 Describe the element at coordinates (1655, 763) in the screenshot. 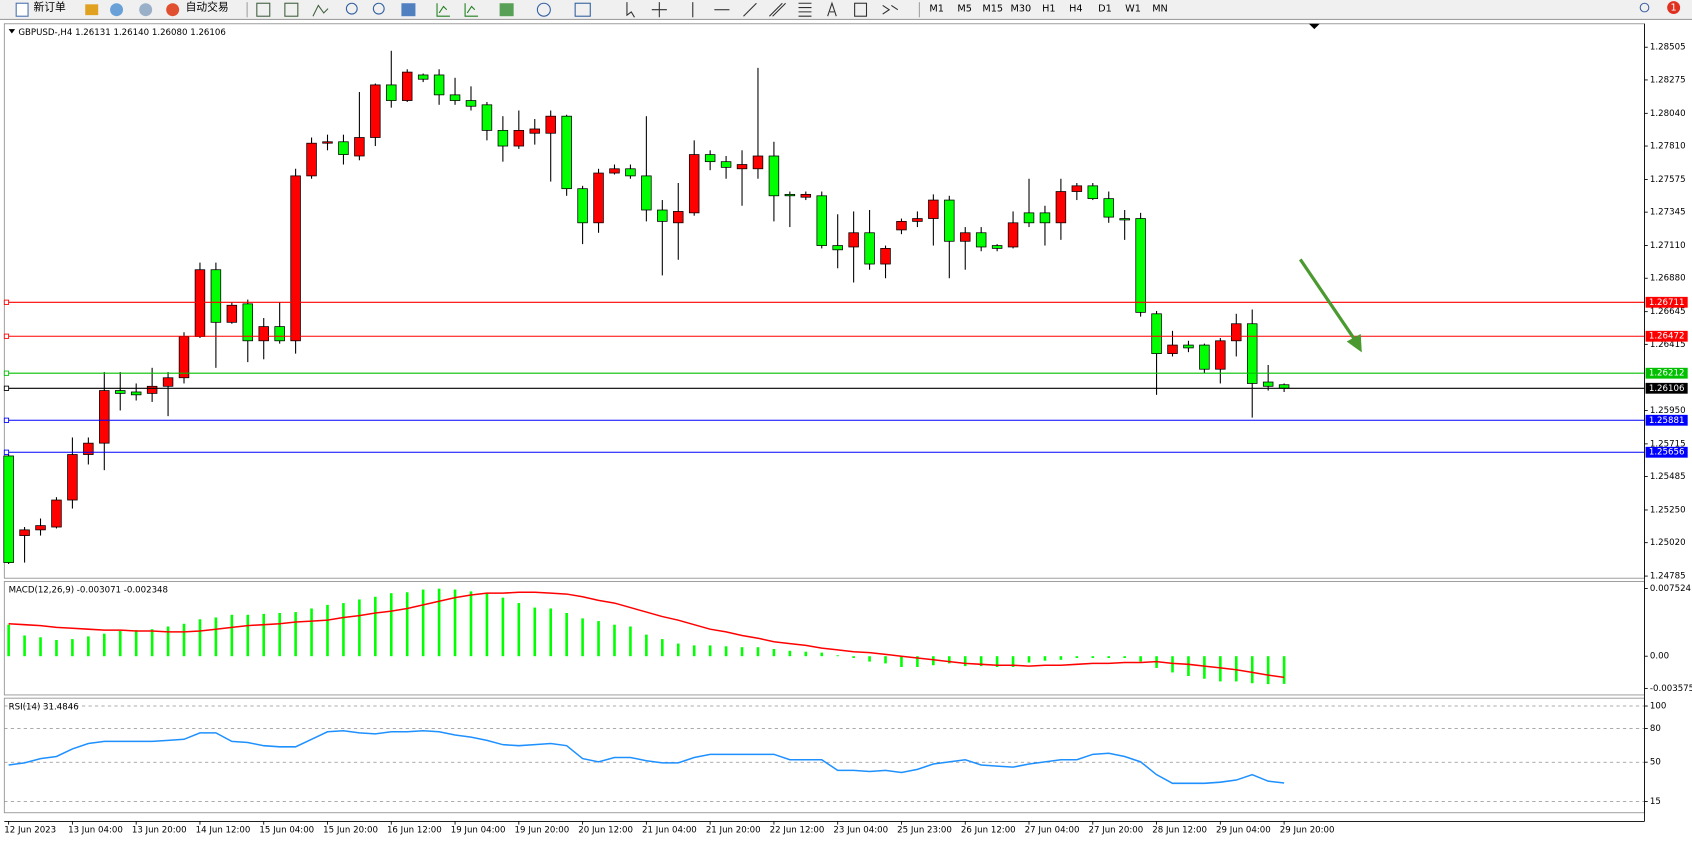

I see `y-tick-label: 50` at that location.